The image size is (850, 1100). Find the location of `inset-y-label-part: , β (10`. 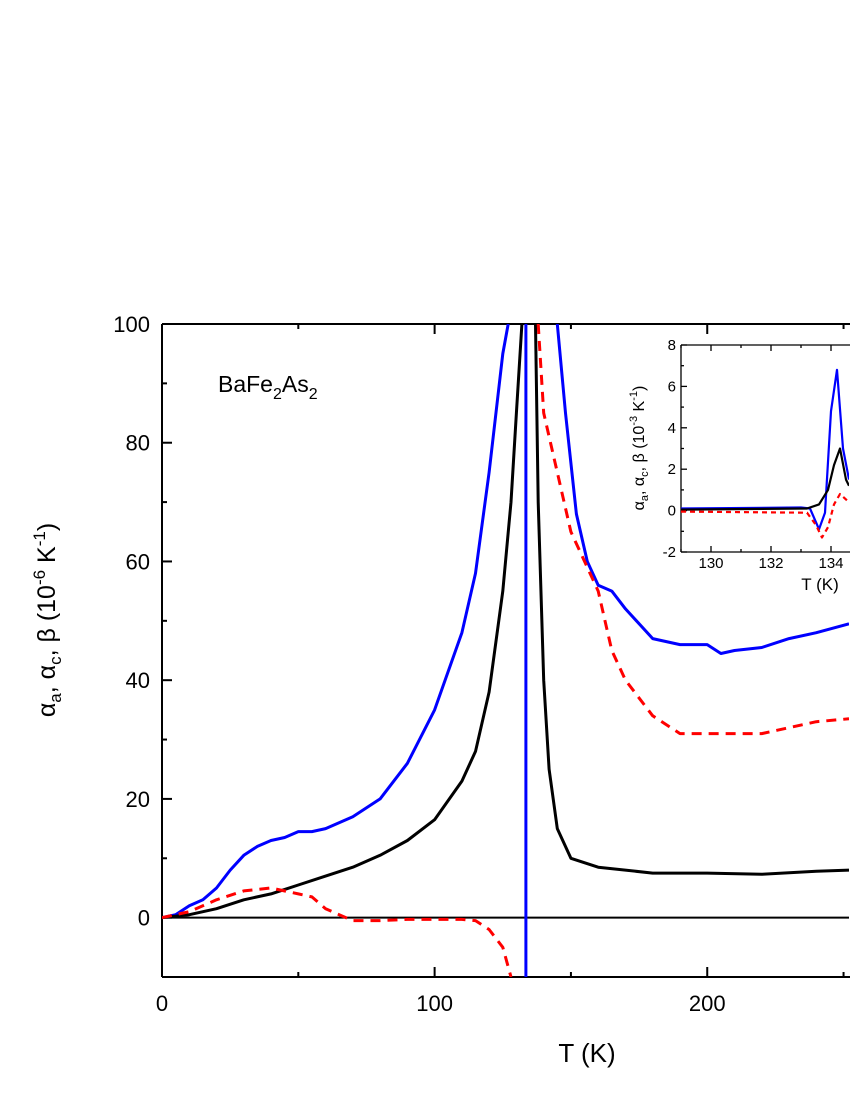

inset-y-label-part: , β (10 is located at coordinates (639, 449).